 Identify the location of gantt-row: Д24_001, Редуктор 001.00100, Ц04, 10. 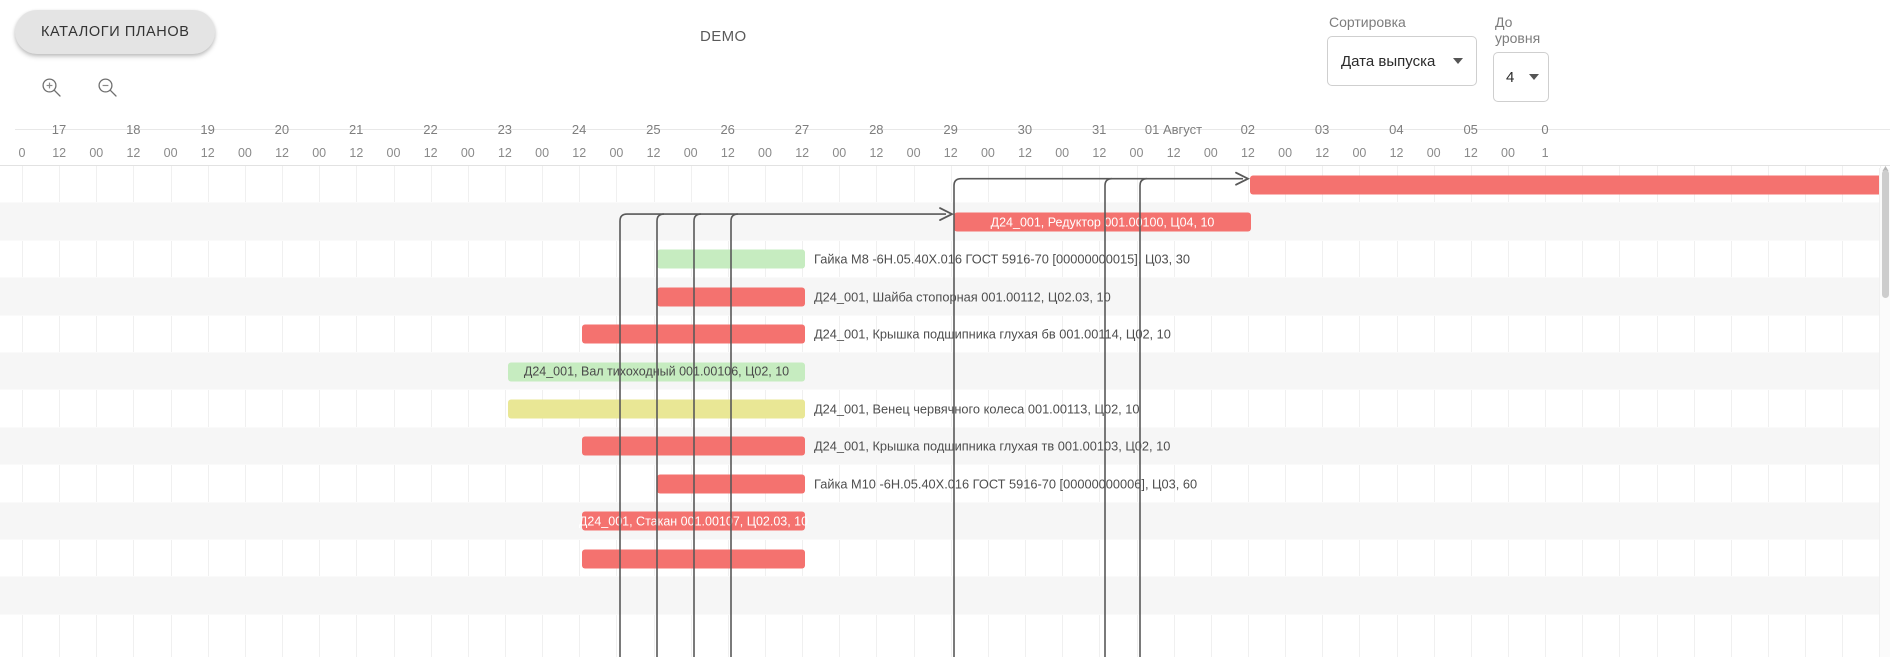
(945, 222).